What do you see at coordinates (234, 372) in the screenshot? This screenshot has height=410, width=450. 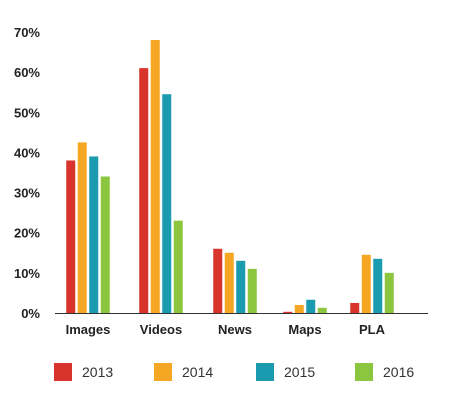 I see `legend: 2013 2014 2015 2016` at bounding box center [234, 372].